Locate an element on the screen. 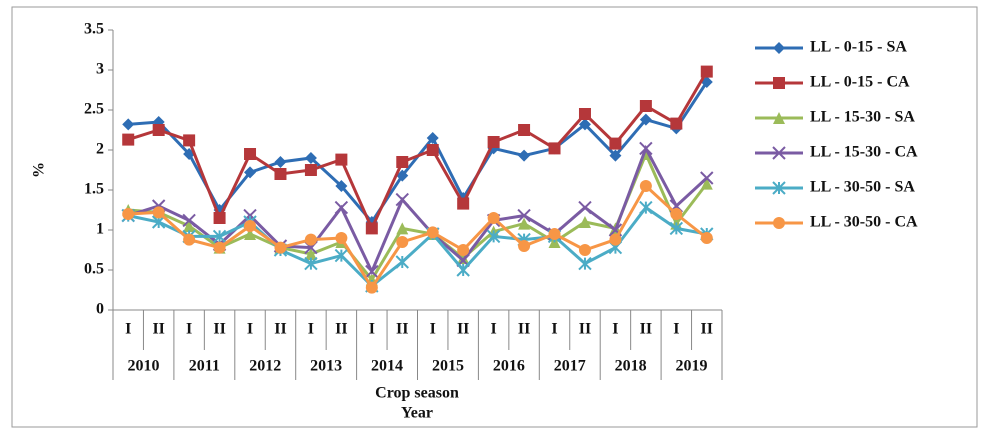  y-tick-label: 3 is located at coordinates (100, 69).